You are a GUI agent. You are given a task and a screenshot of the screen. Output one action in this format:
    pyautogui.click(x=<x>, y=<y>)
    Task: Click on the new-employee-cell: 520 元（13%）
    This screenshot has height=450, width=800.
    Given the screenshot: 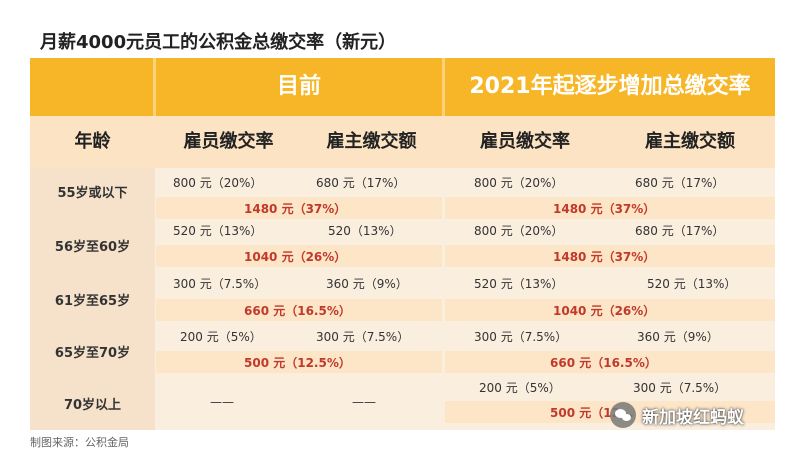 What is the action you would take?
    pyautogui.click(x=519, y=284)
    